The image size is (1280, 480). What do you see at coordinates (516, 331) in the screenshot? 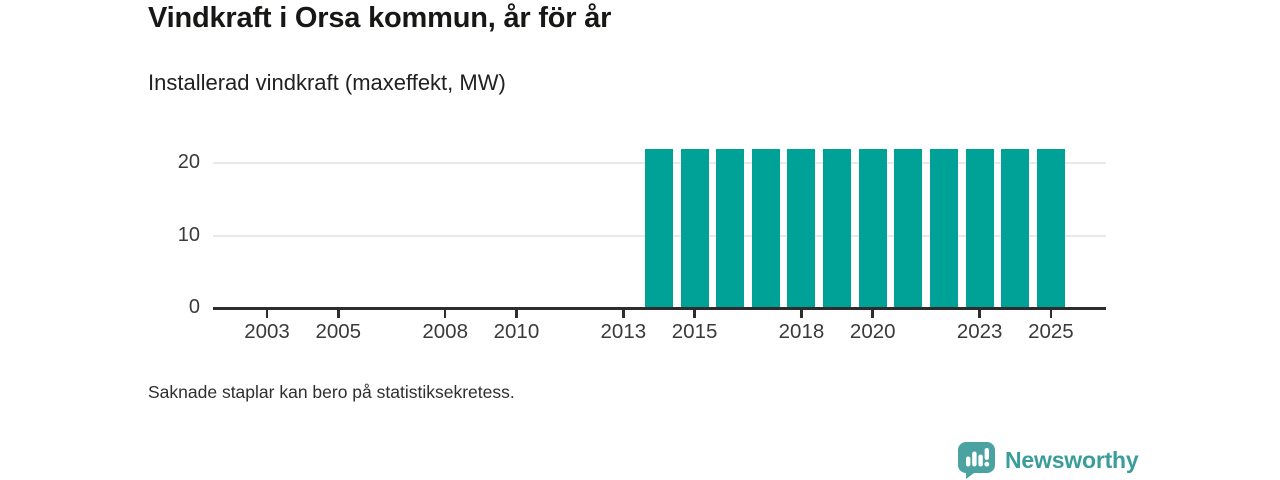
I see `x-axis-label-2010: 2010` at bounding box center [516, 331].